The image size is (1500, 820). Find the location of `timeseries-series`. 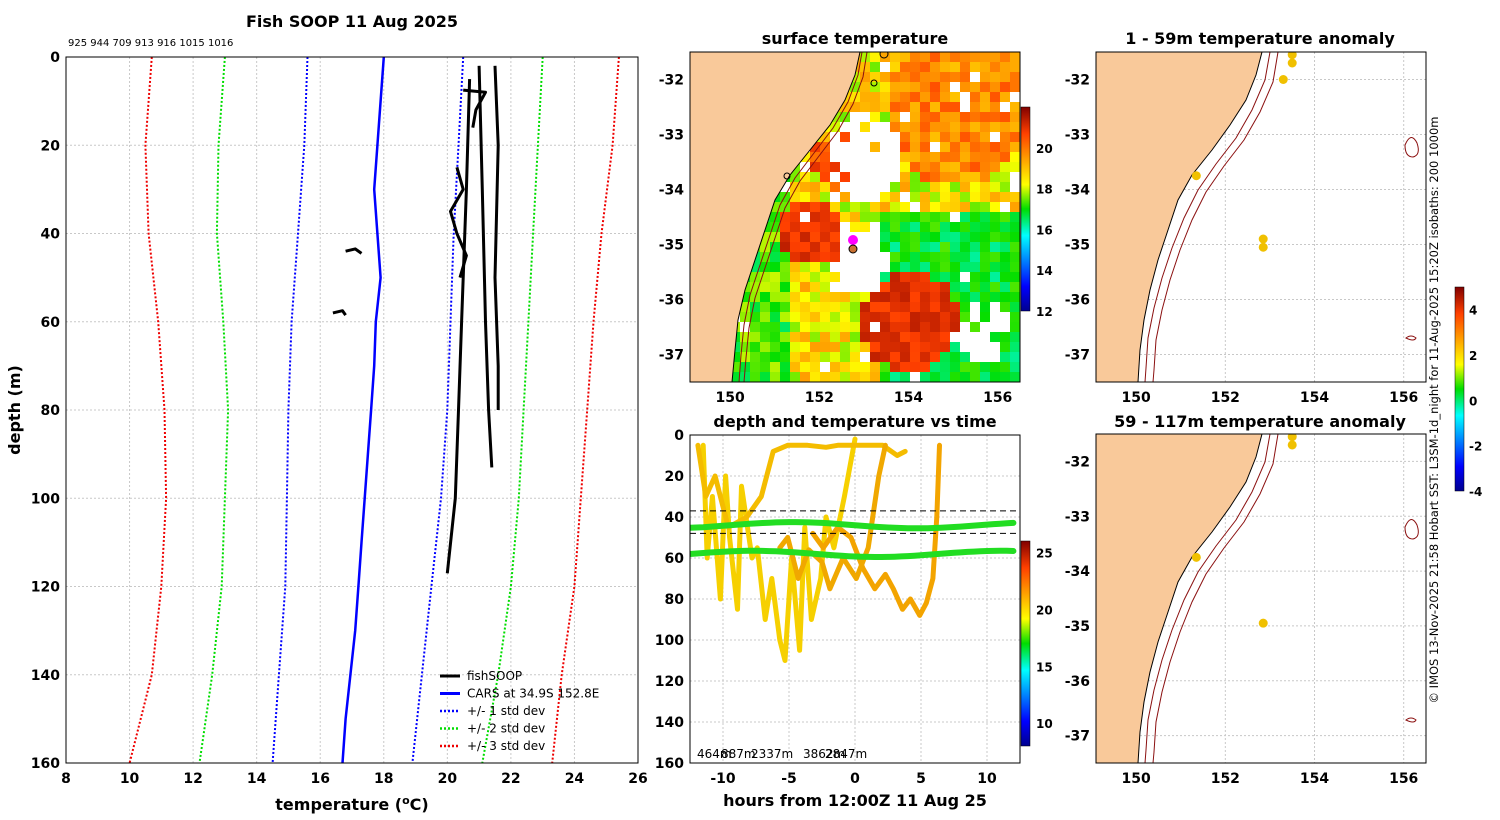

timeseries-series is located at coordinates (855, 549).